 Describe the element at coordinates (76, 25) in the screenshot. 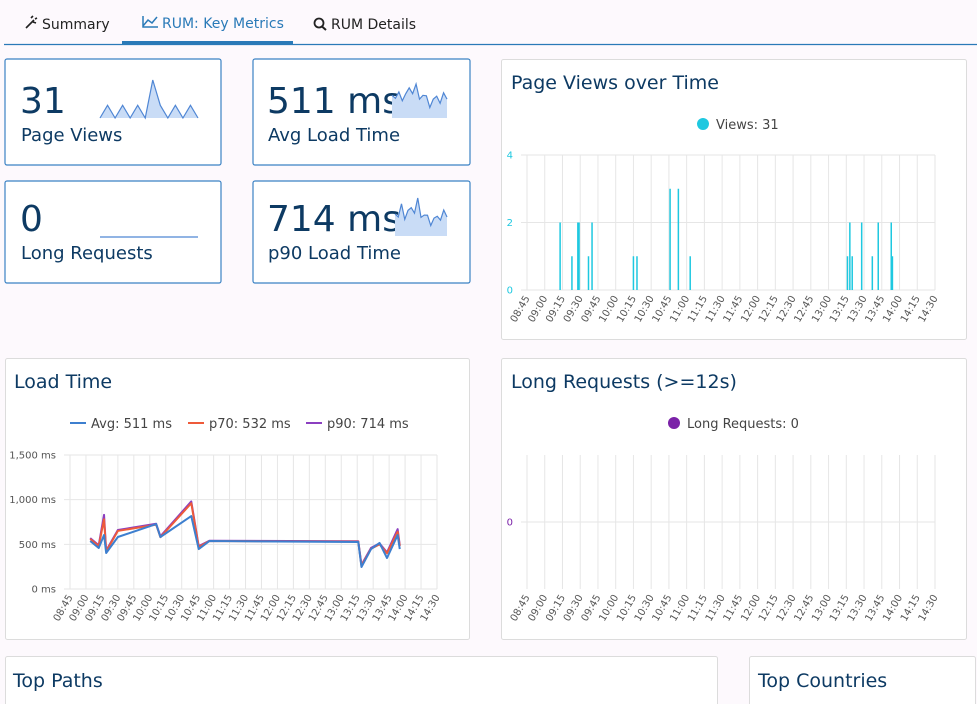

I see `tab-label: Summary` at that location.